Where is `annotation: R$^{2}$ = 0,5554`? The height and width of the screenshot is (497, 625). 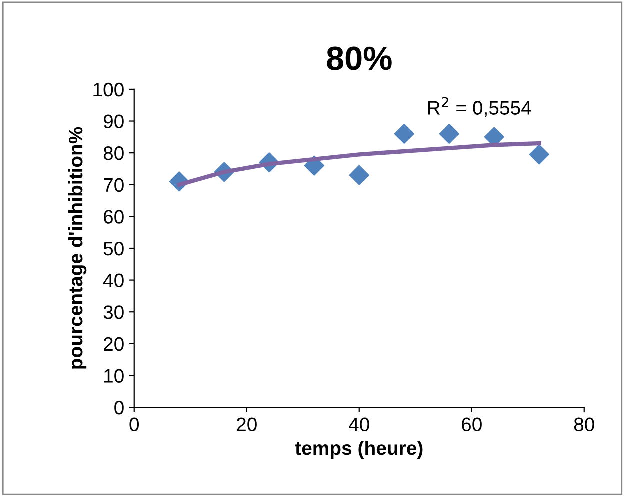 annotation: R$^{2}$ = 0,5554 is located at coordinates (480, 107).